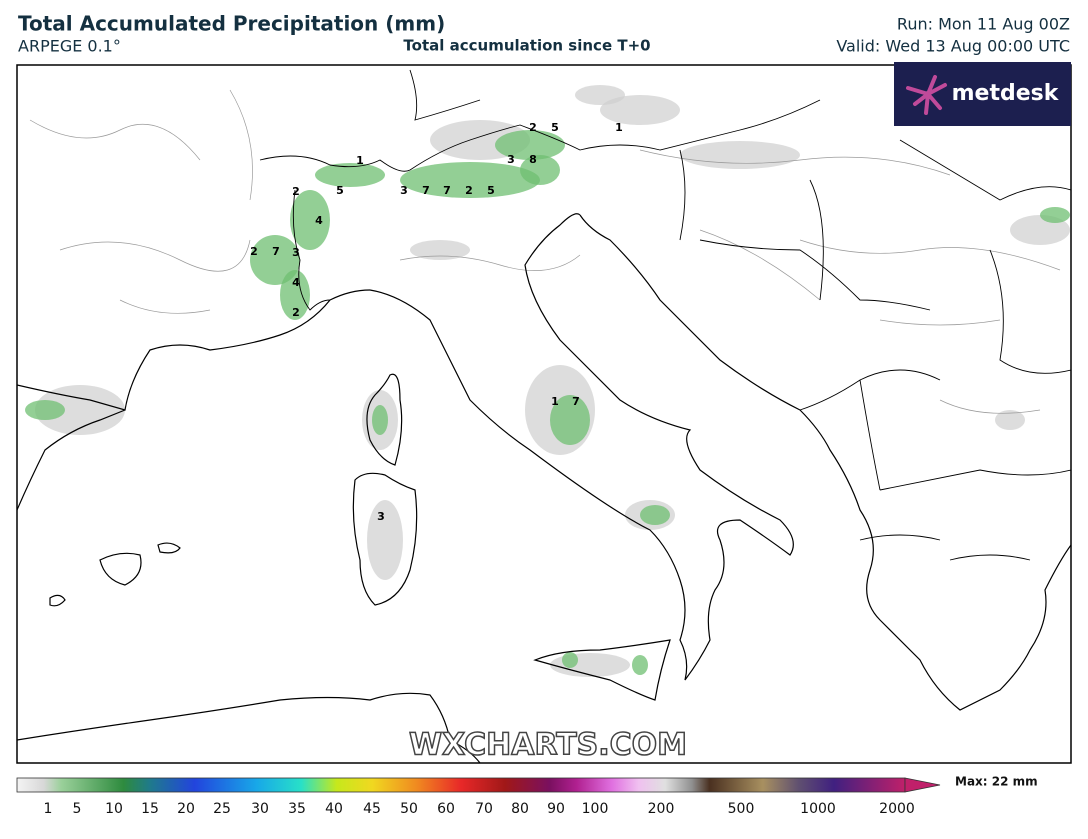  I want to click on colorbar-tick-label: 2000, so click(897, 809).